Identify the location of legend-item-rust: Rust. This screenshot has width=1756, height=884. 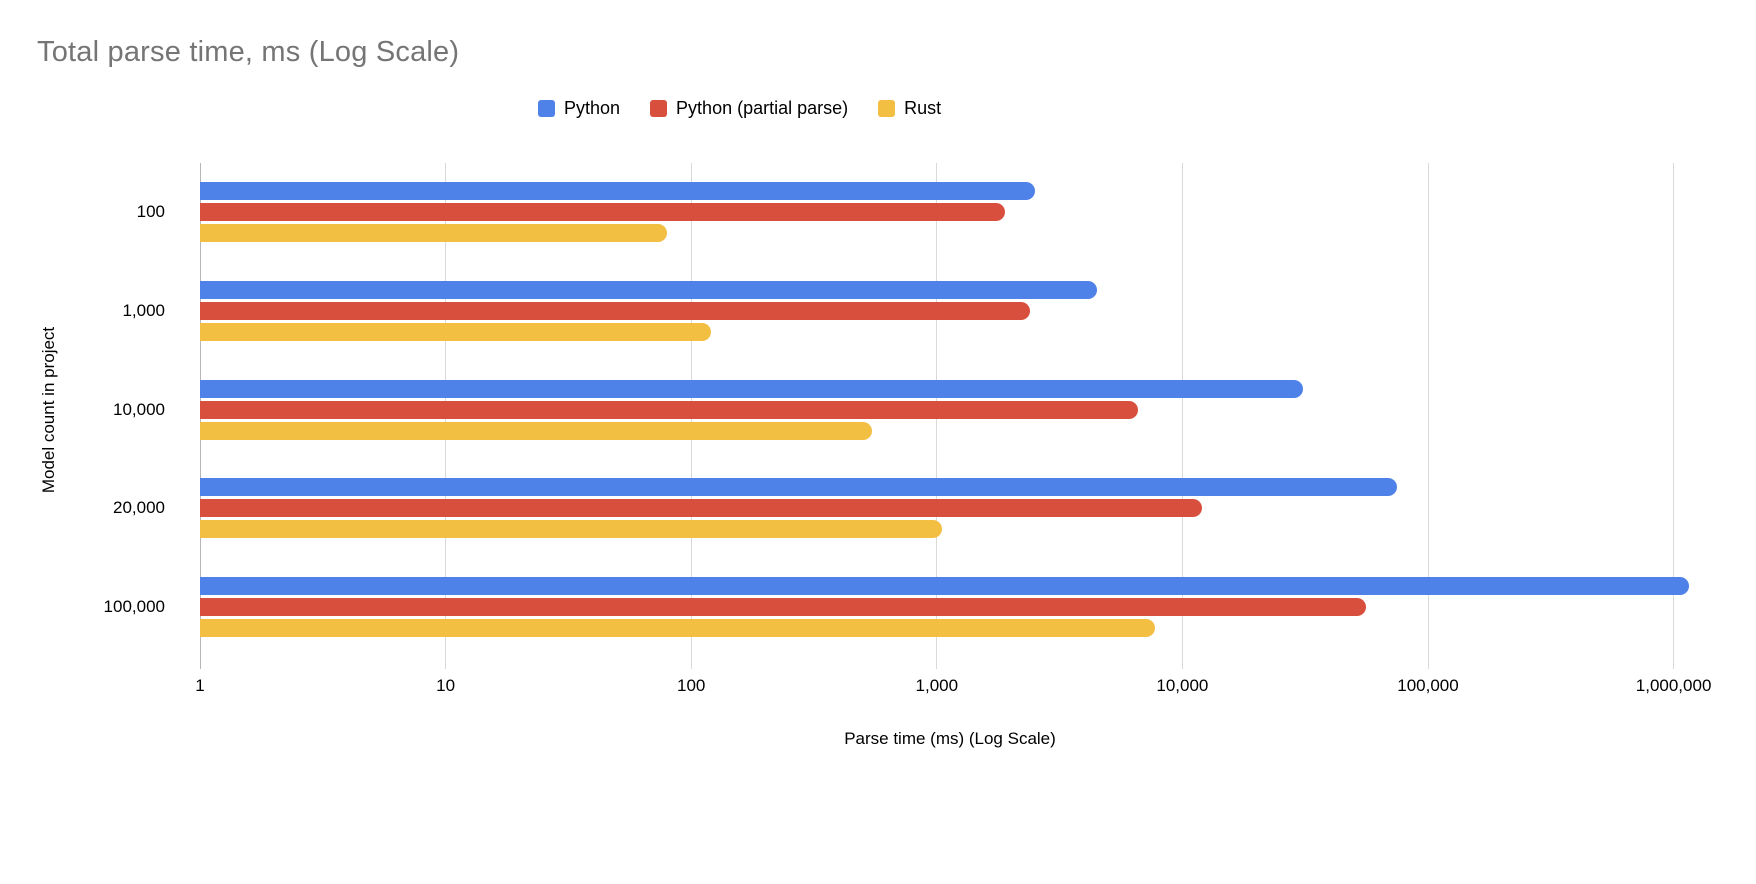
(909, 108).